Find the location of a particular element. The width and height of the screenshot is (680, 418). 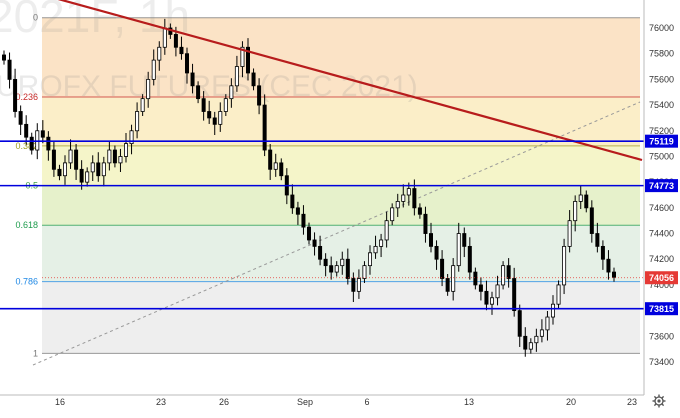

date-tick-label: Sep is located at coordinates (305, 402).